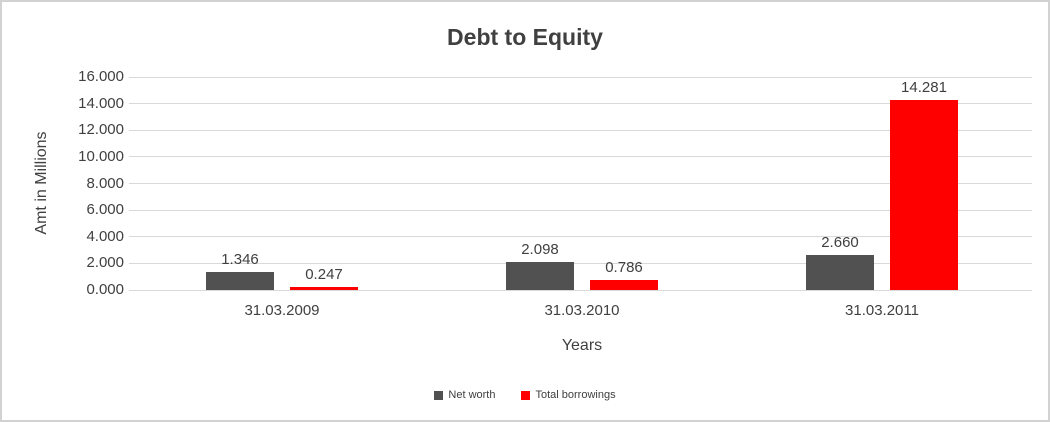 The height and width of the screenshot is (422, 1050). What do you see at coordinates (540, 250) in the screenshot?
I see `data-label: 2.098` at bounding box center [540, 250].